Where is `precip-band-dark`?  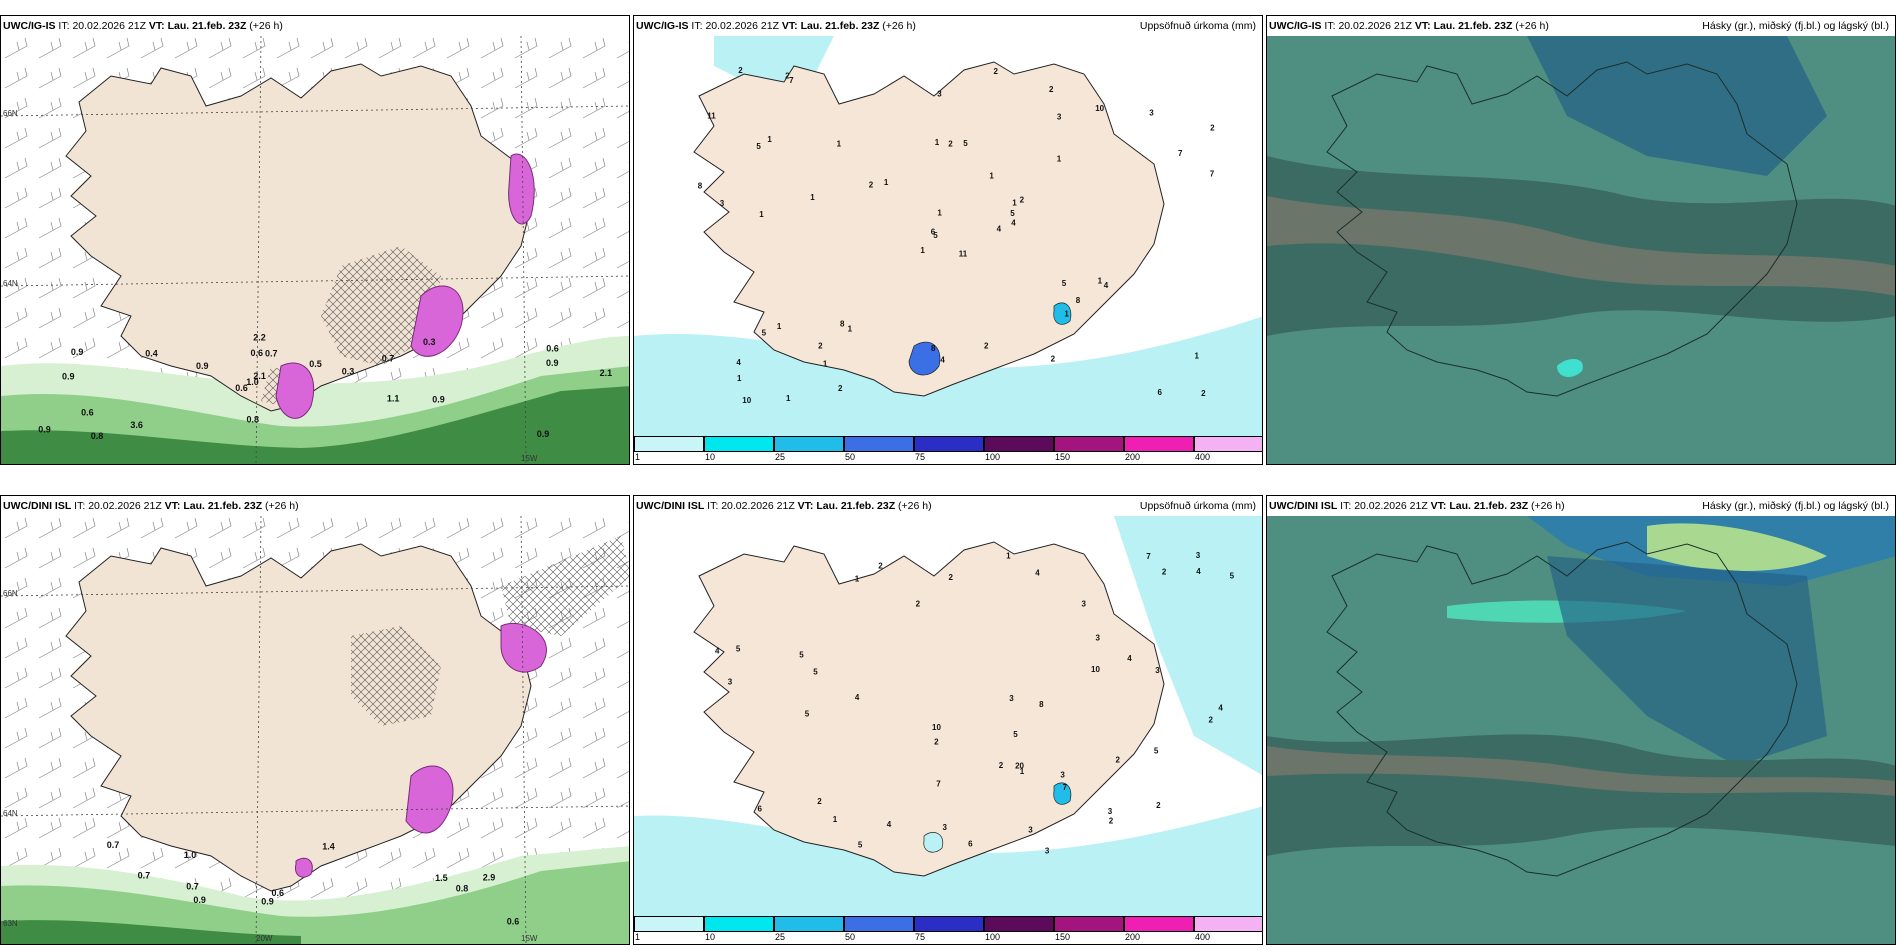 precip-band-dark is located at coordinates (151, 932).